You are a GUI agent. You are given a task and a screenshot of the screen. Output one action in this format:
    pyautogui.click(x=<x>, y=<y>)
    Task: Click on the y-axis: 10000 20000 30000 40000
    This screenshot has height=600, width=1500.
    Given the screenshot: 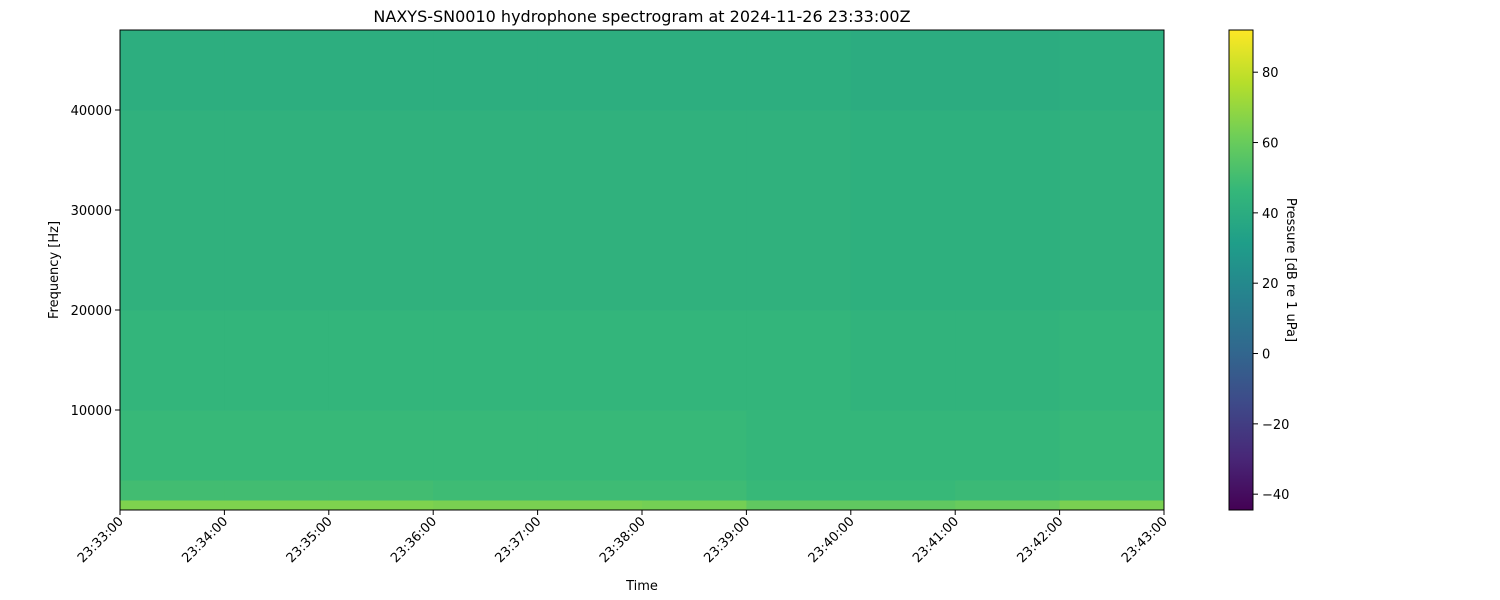 What is the action you would take?
    pyautogui.click(x=95, y=261)
    